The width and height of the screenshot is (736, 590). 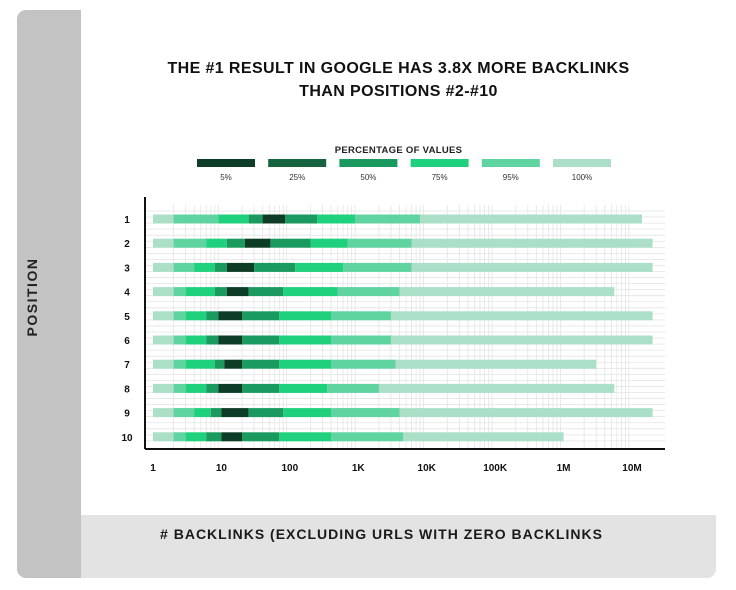 I want to click on chart-title-line-2: THAN POSITIONS #2-#10, so click(x=398, y=91).